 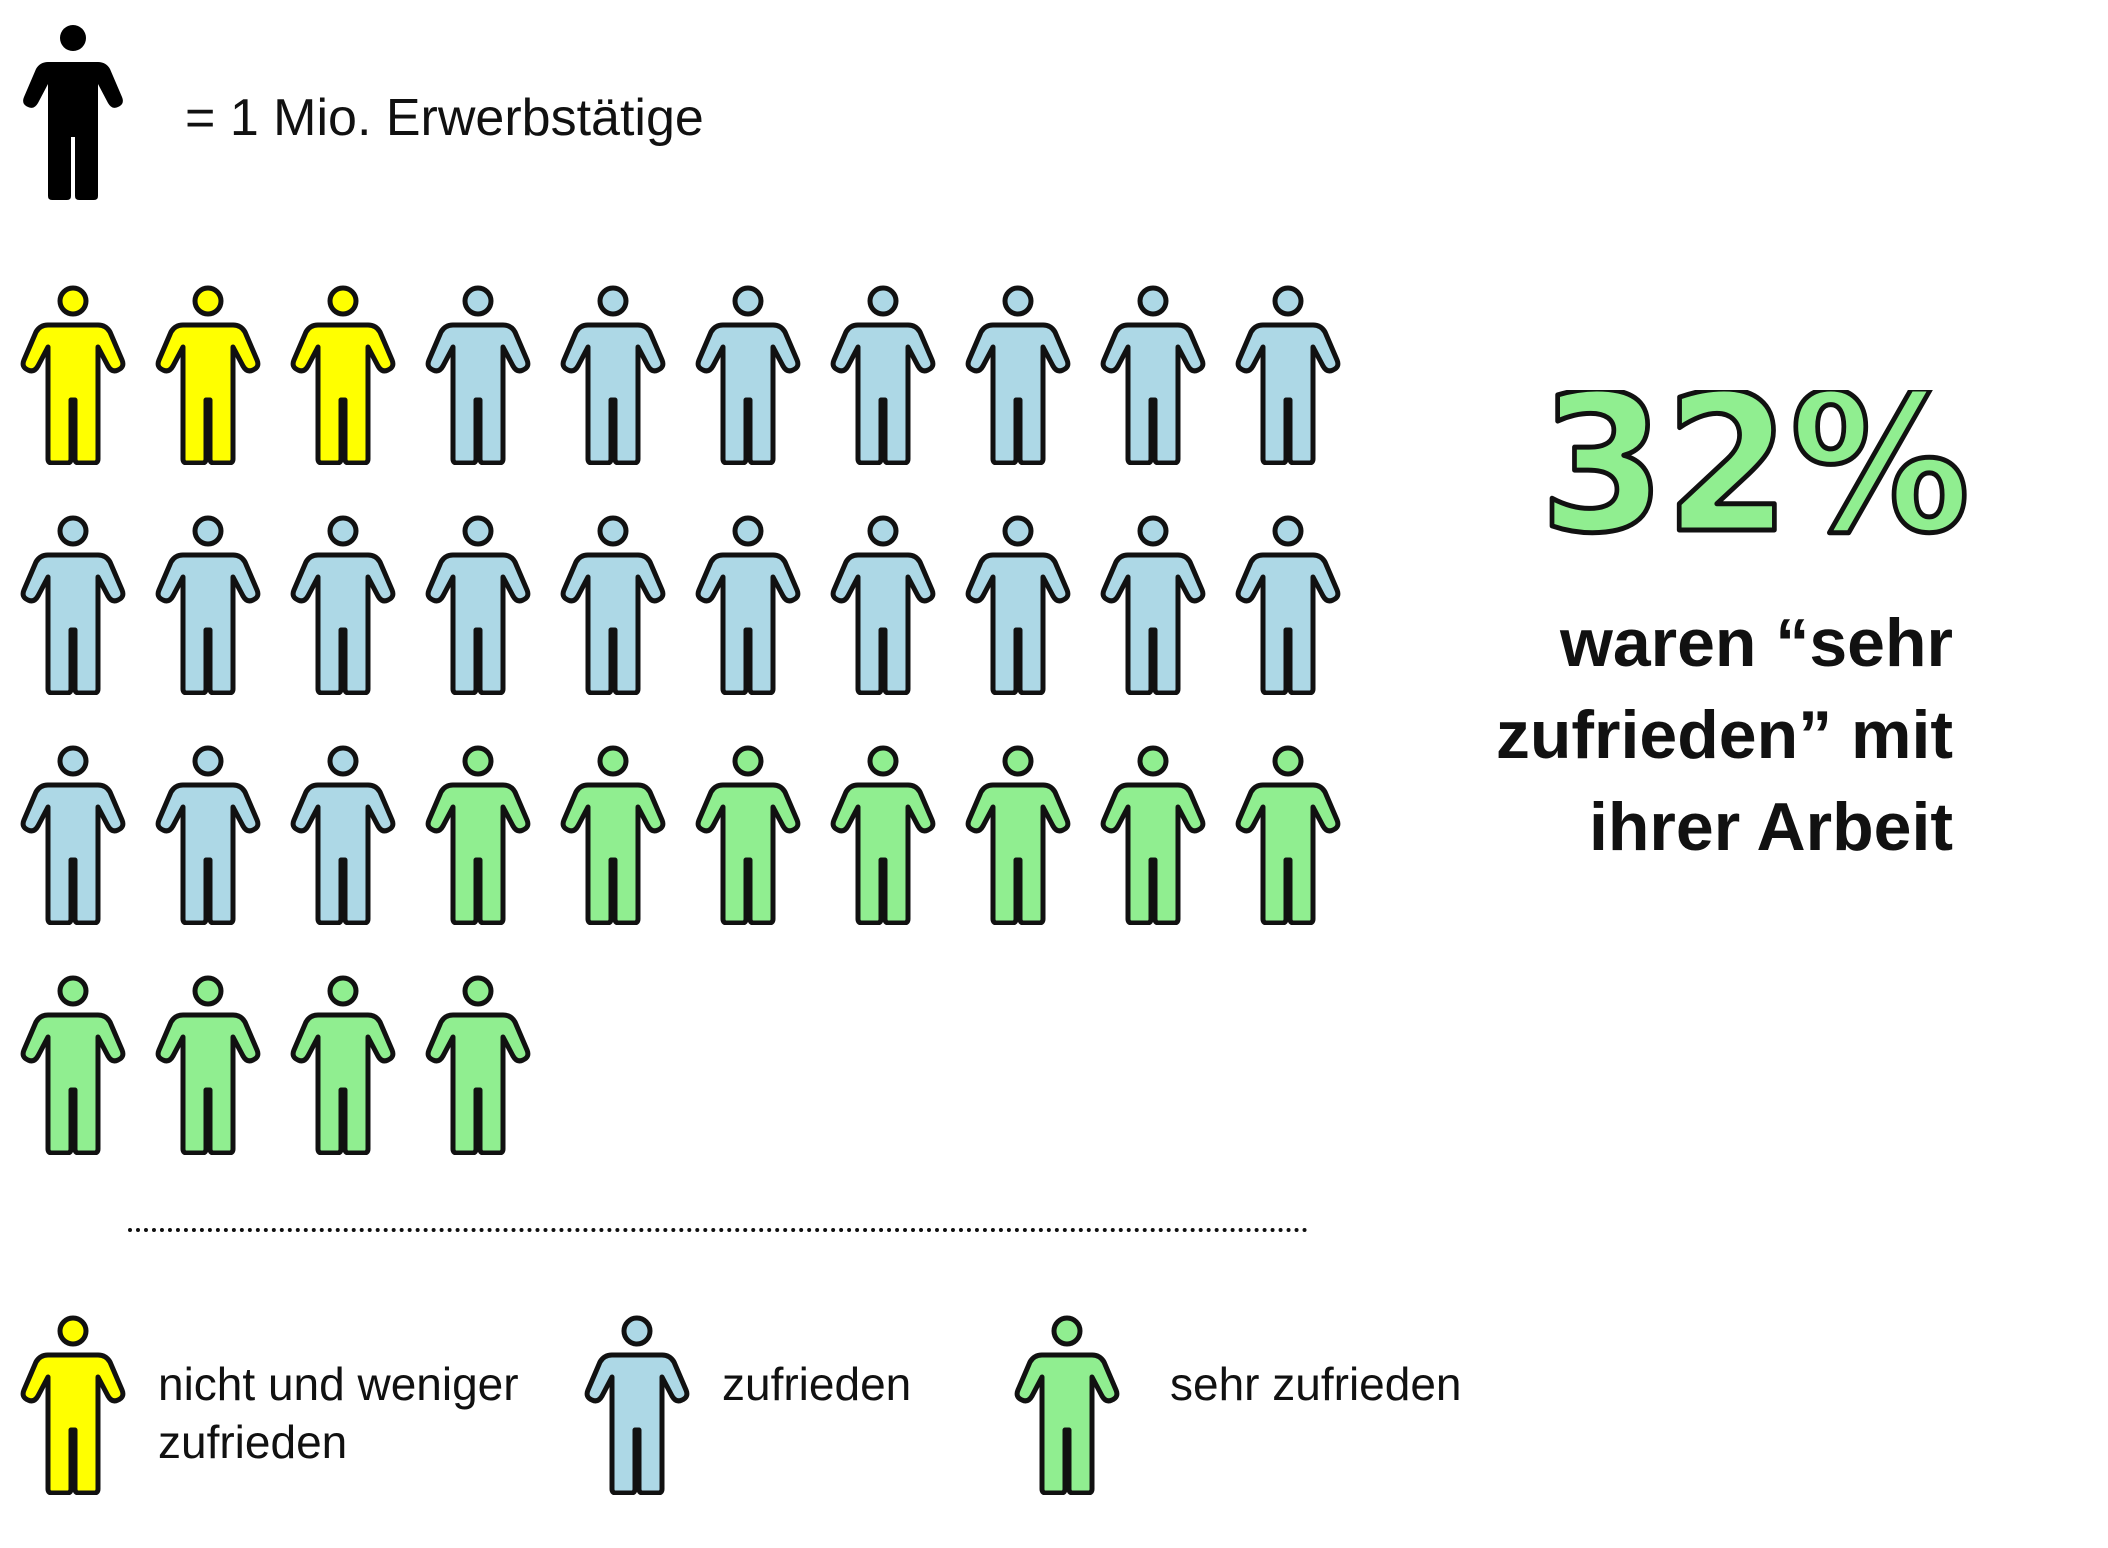 I want to click on legend-label-nicht-zufrieden: nicht und weniger zufrieden, so click(x=338, y=1413).